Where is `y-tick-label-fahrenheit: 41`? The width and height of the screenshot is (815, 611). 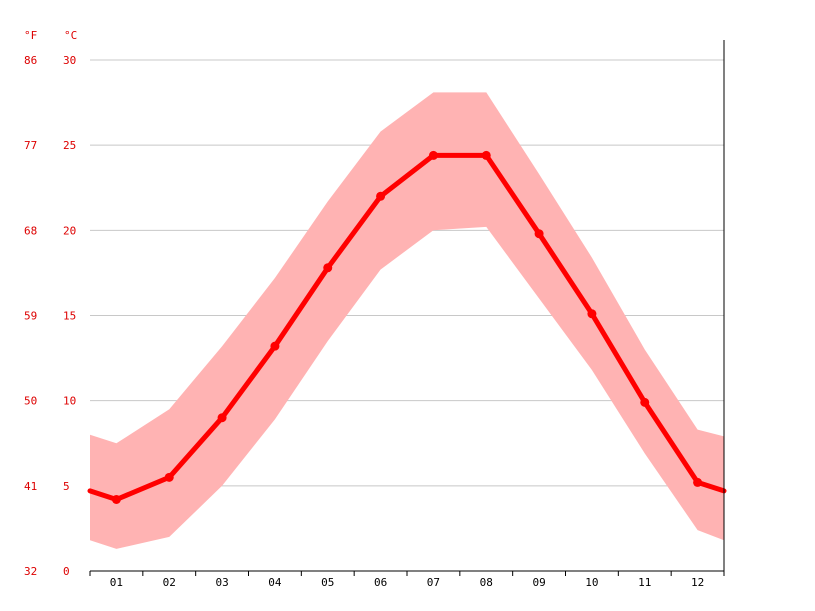 y-tick-label-fahrenheit: 41 is located at coordinates (30, 486).